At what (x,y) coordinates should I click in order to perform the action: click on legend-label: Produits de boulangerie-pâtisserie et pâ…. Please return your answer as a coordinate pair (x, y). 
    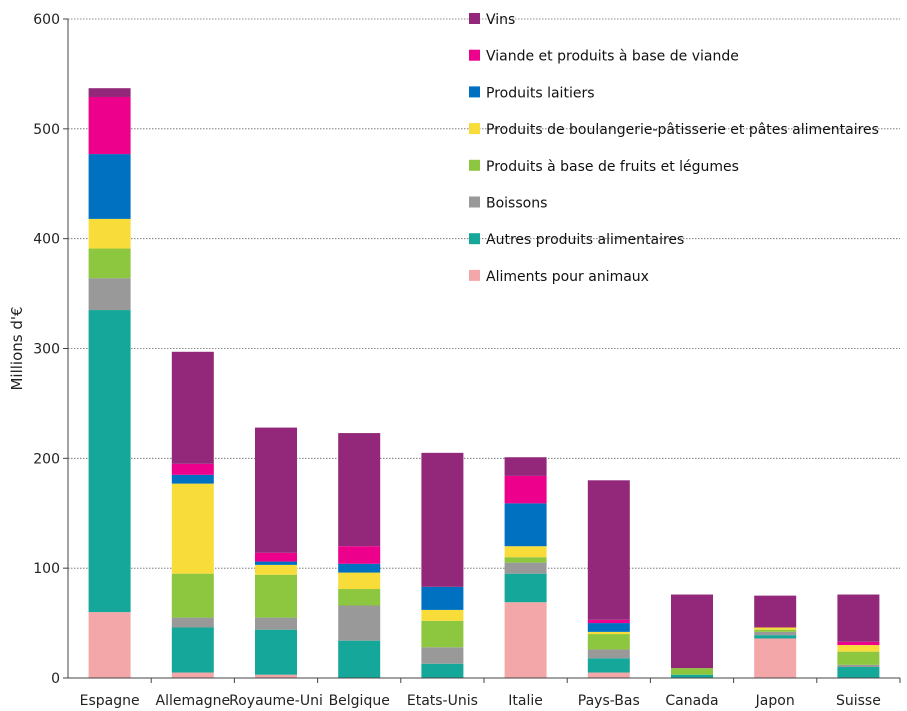
    Looking at the image, I should click on (682, 130).